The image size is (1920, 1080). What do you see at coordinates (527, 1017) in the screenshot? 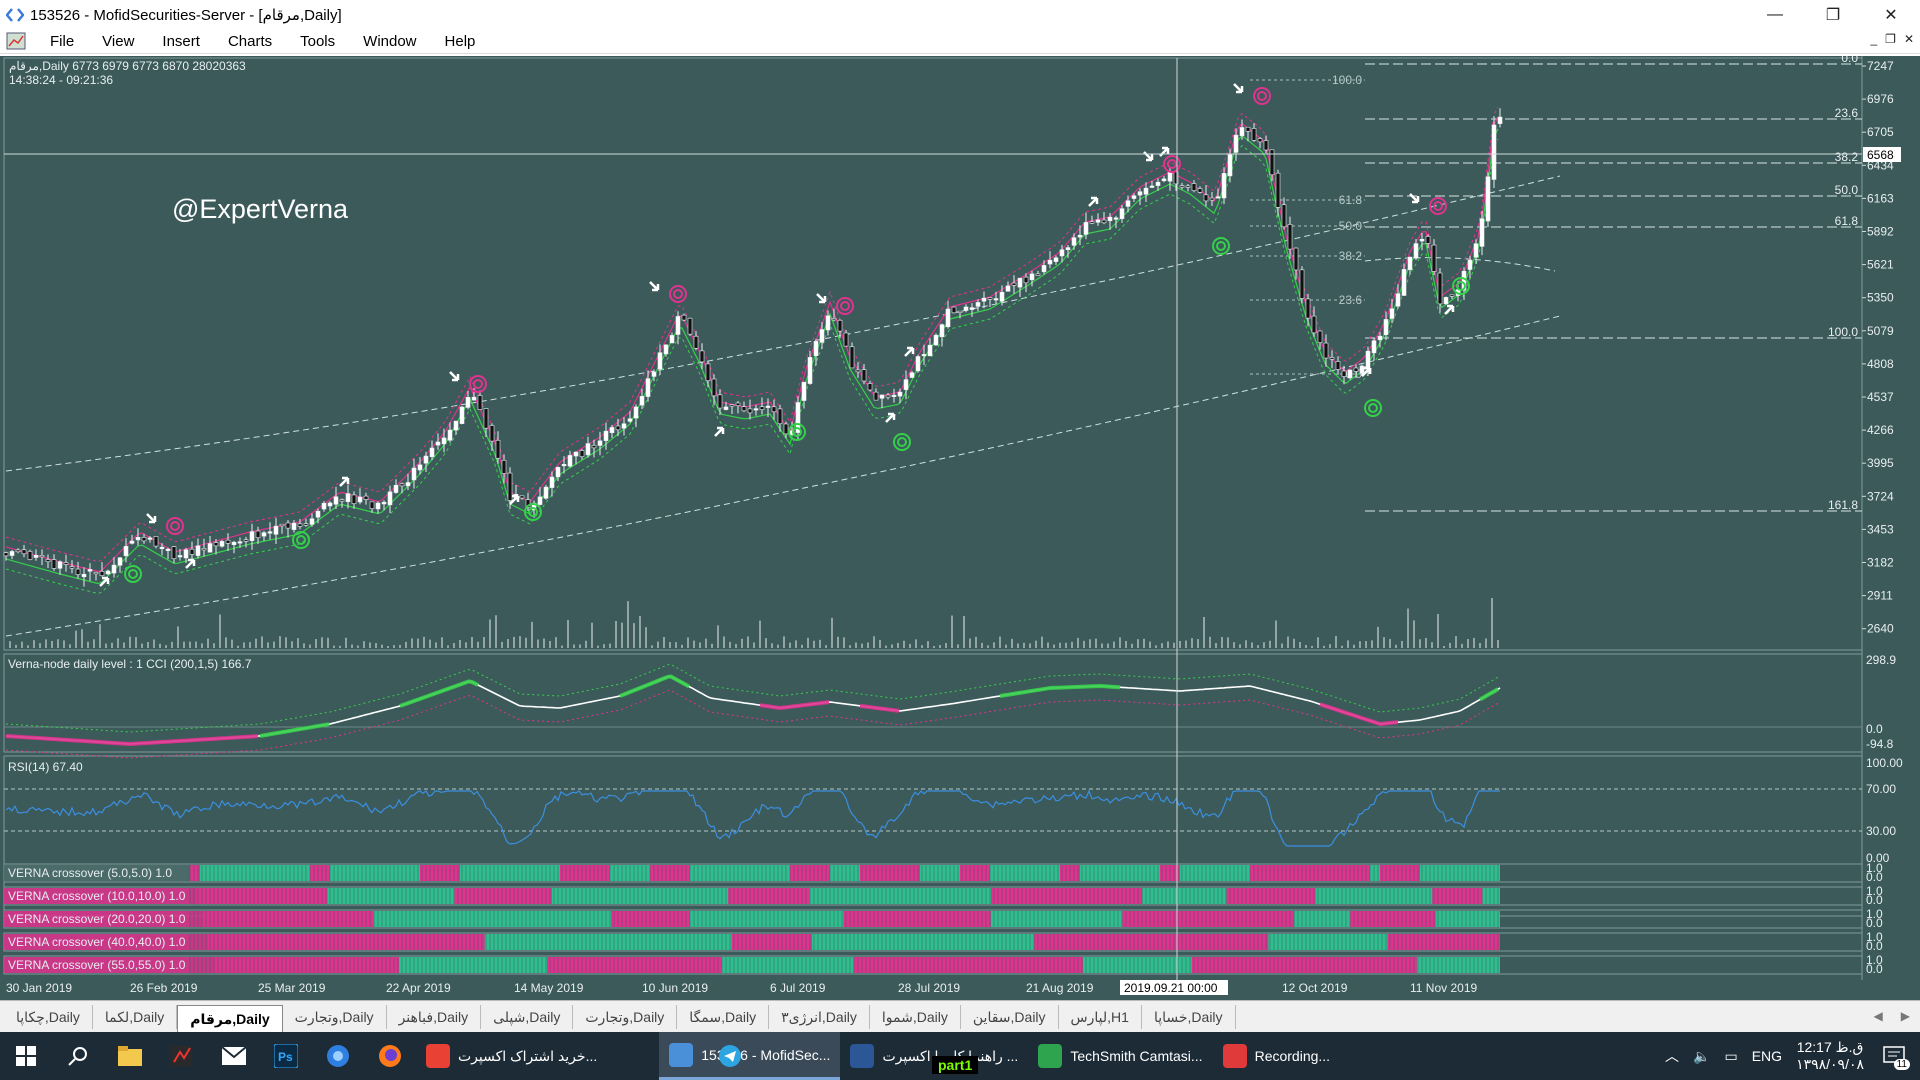
I see `tab-chart-5: شپلی,Daily` at bounding box center [527, 1017].